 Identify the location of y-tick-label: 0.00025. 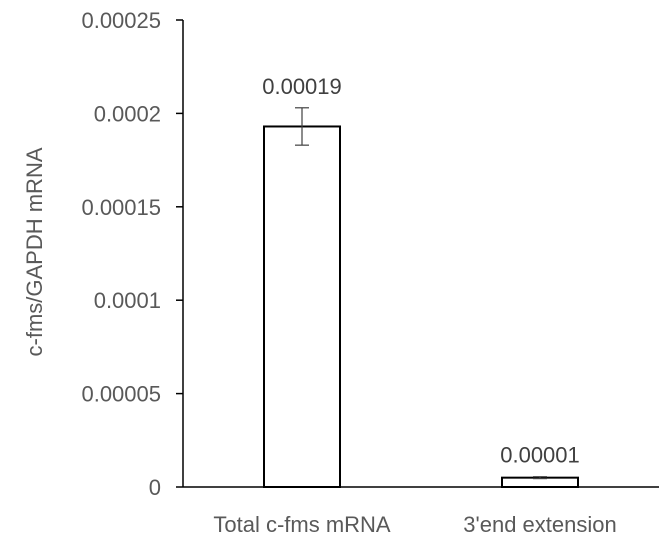
(121, 20).